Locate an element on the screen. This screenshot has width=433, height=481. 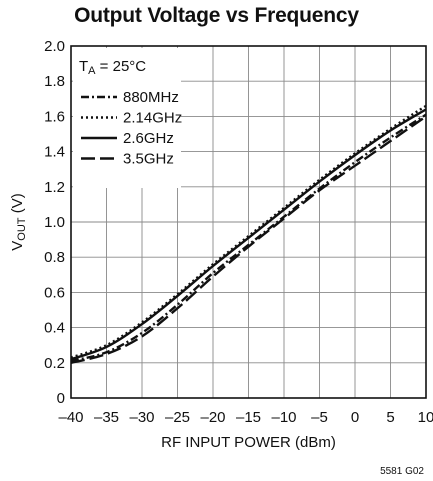
y-tick-label: 0 is located at coordinates (61, 398).